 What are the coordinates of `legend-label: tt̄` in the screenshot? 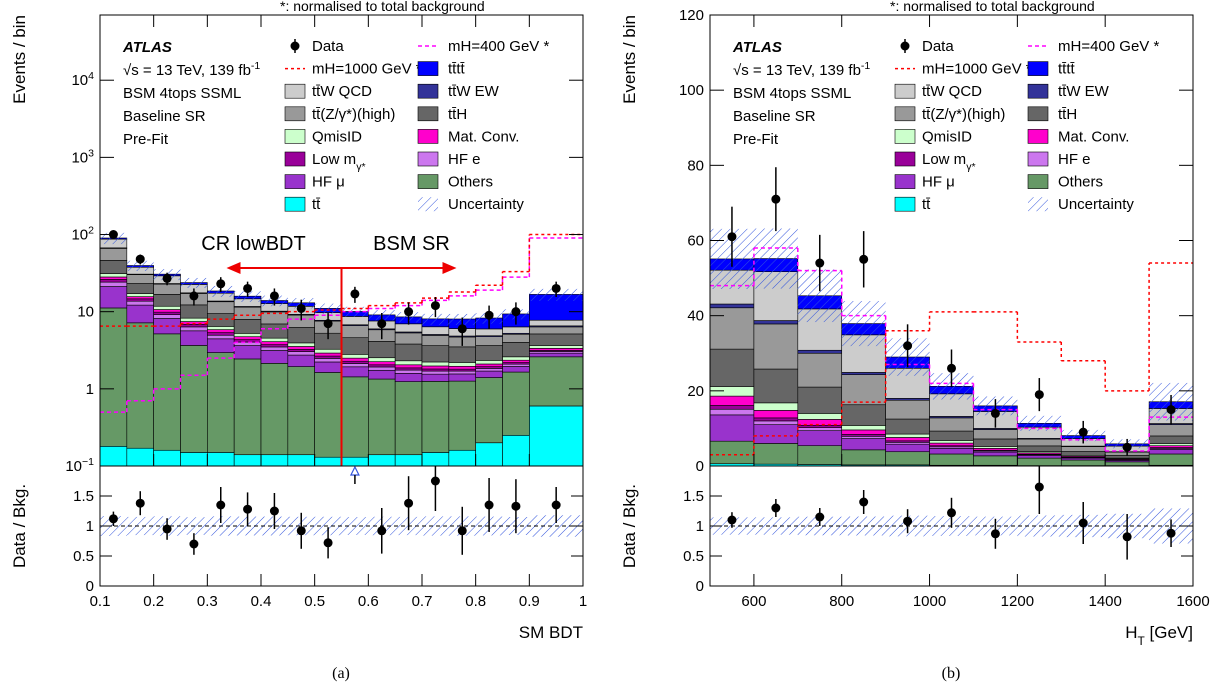 It's located at (316, 204).